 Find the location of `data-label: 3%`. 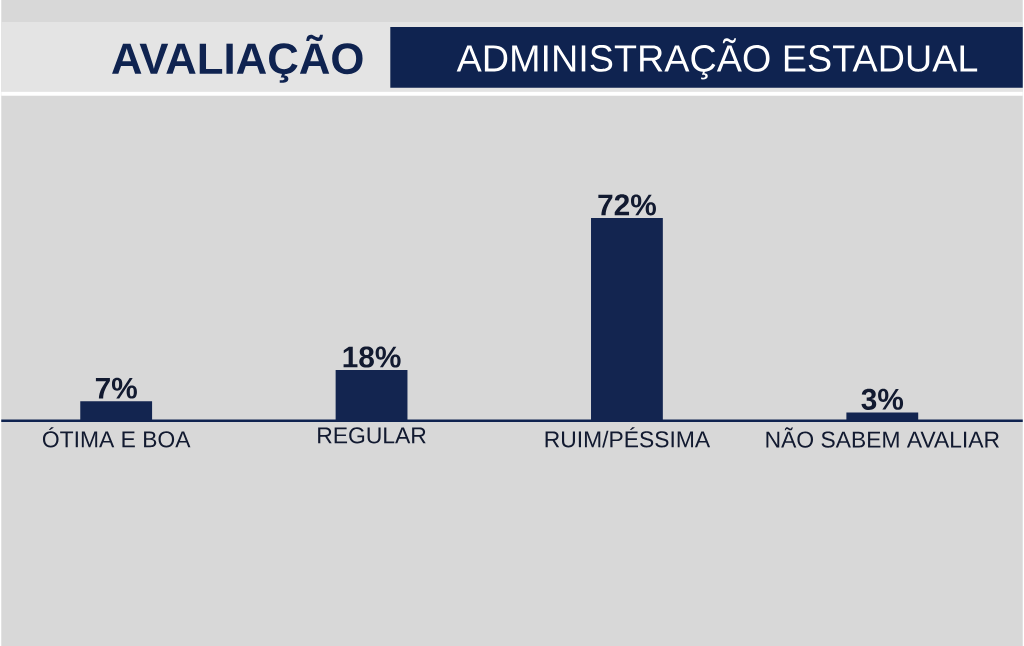

data-label: 3% is located at coordinates (882, 399).